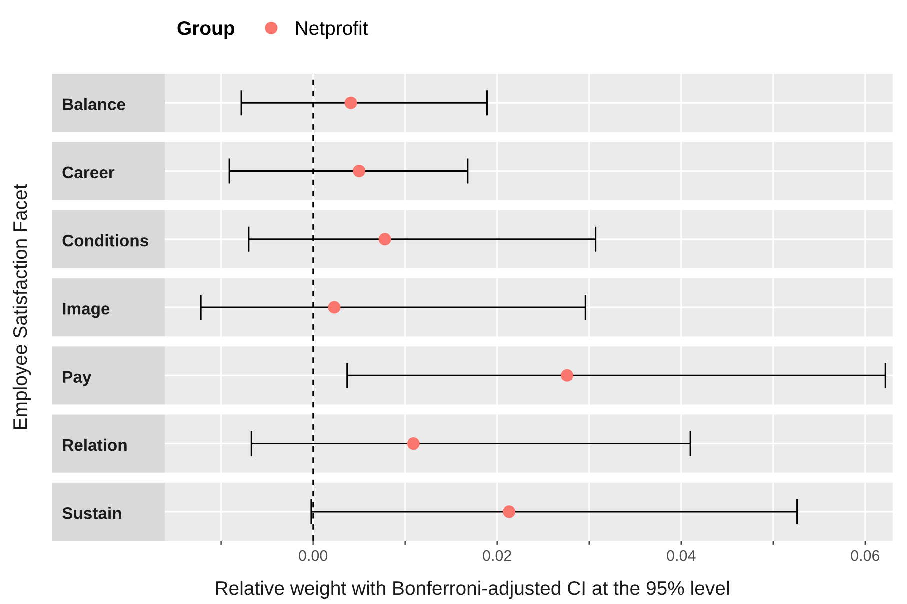 Image resolution: width=907 pixels, height=604 pixels. I want to click on y-tick-label: Sustain, so click(92, 513).